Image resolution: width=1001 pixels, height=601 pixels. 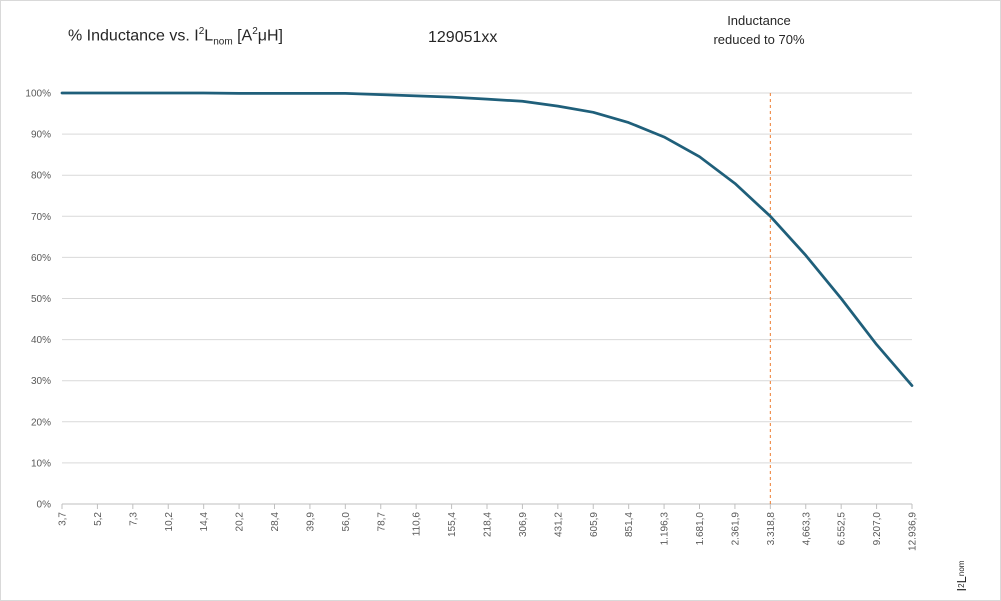 What do you see at coordinates (417, 524) in the screenshot?
I see `x-tick-label: 110,6` at bounding box center [417, 524].